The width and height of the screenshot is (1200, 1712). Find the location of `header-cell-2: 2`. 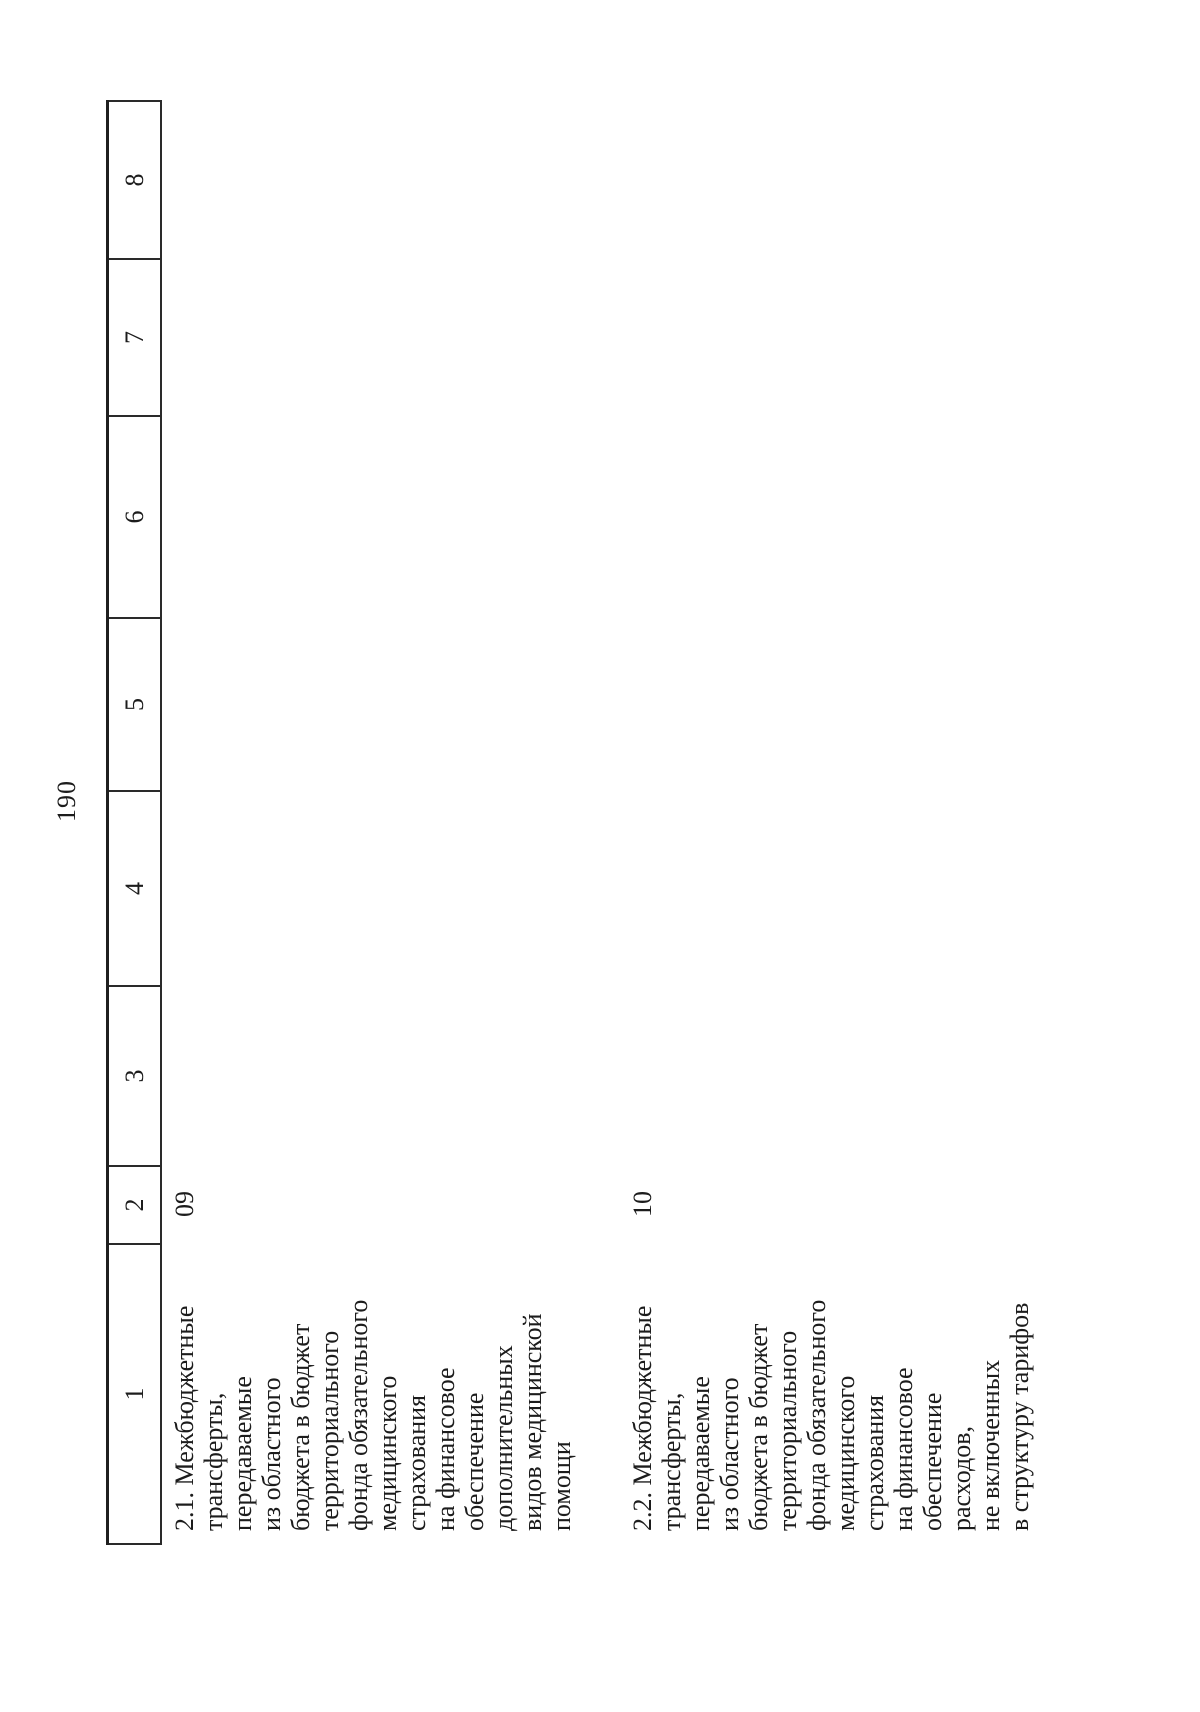

header-cell-2: 2 is located at coordinates (134, 1204).